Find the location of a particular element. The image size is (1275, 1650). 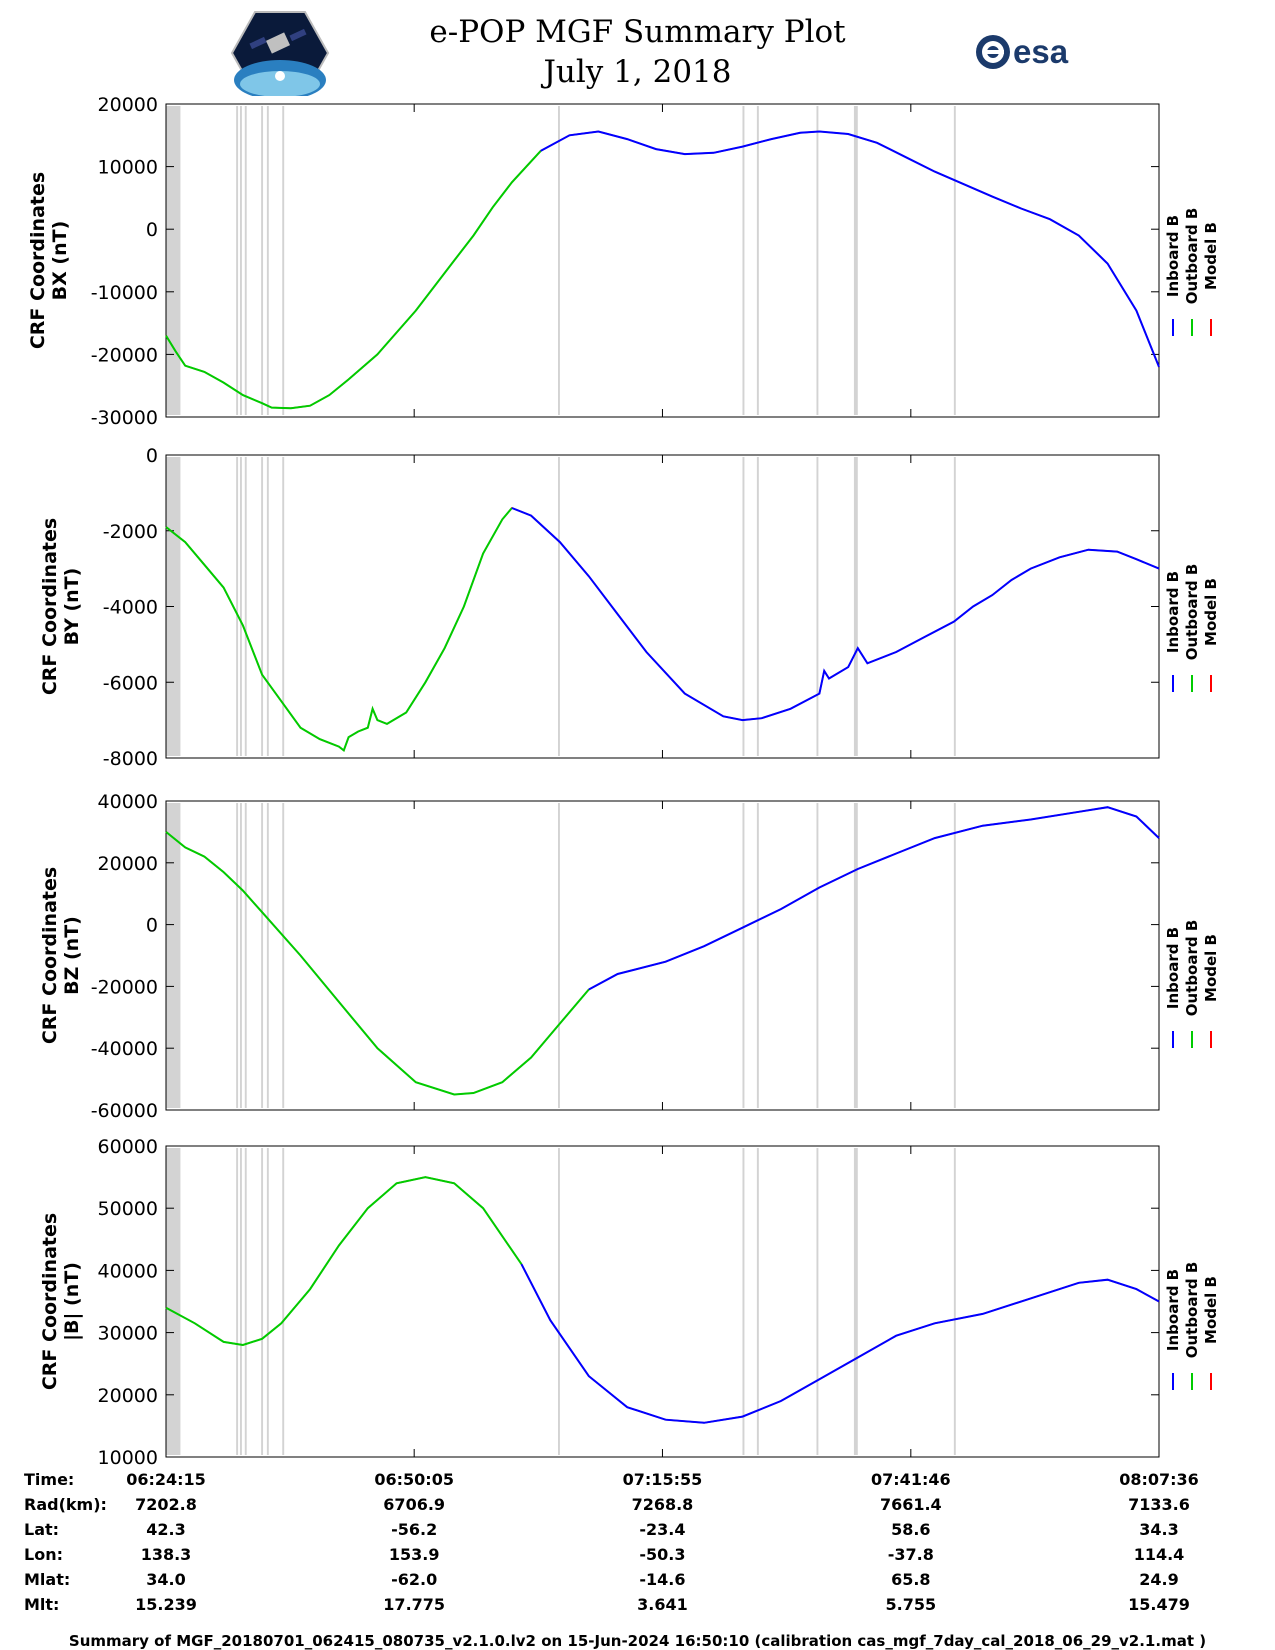

ephemeris-value: 34.0 is located at coordinates (165, 1579).